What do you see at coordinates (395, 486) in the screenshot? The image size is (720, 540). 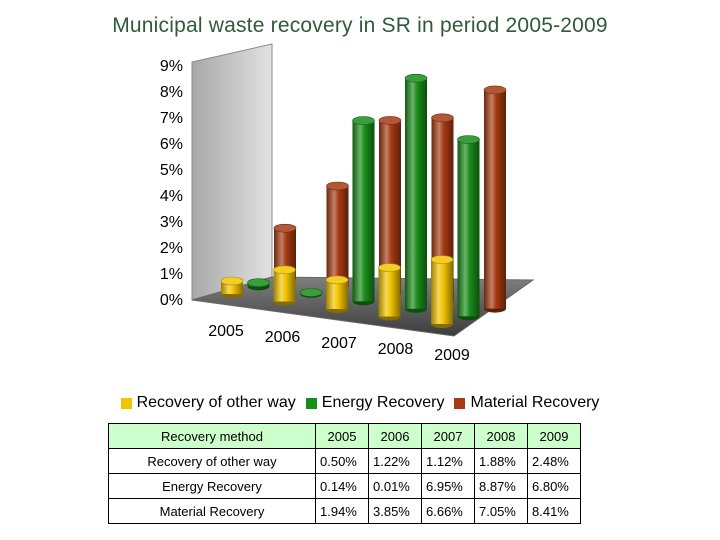 I see `table-cell: 0.01%` at bounding box center [395, 486].